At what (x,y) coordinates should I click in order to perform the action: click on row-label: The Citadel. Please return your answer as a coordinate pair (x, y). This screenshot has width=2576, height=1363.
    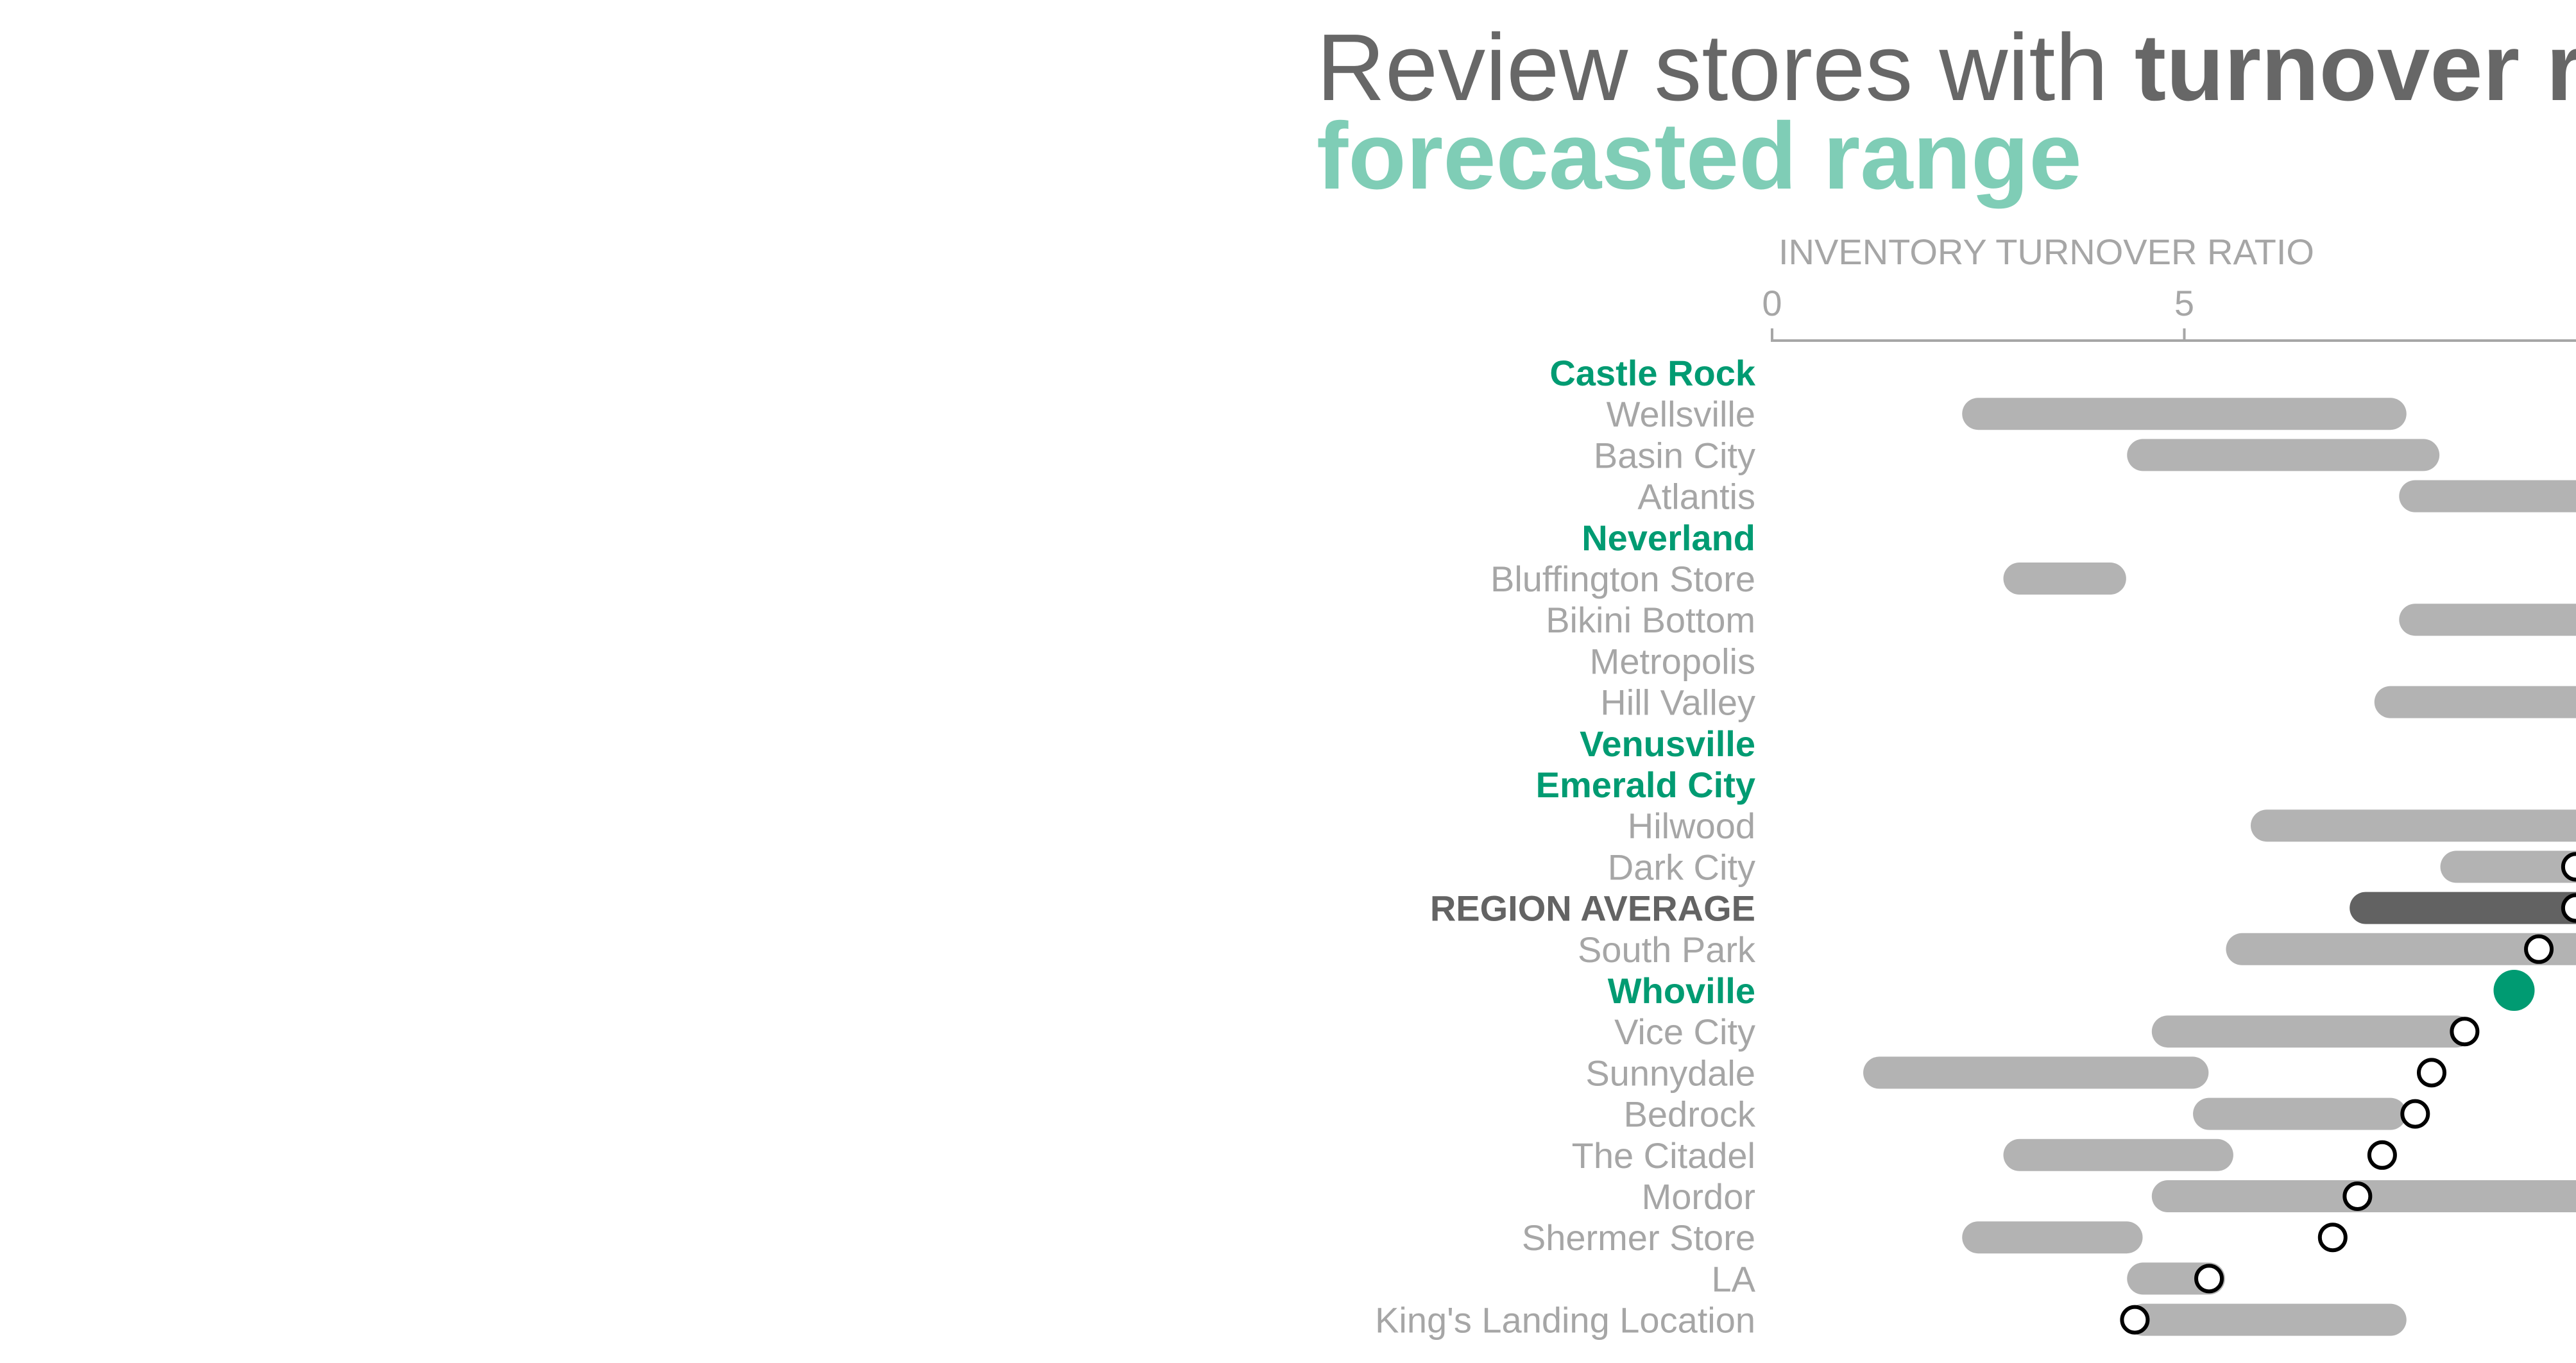
    Looking at the image, I should click on (1663, 1155).